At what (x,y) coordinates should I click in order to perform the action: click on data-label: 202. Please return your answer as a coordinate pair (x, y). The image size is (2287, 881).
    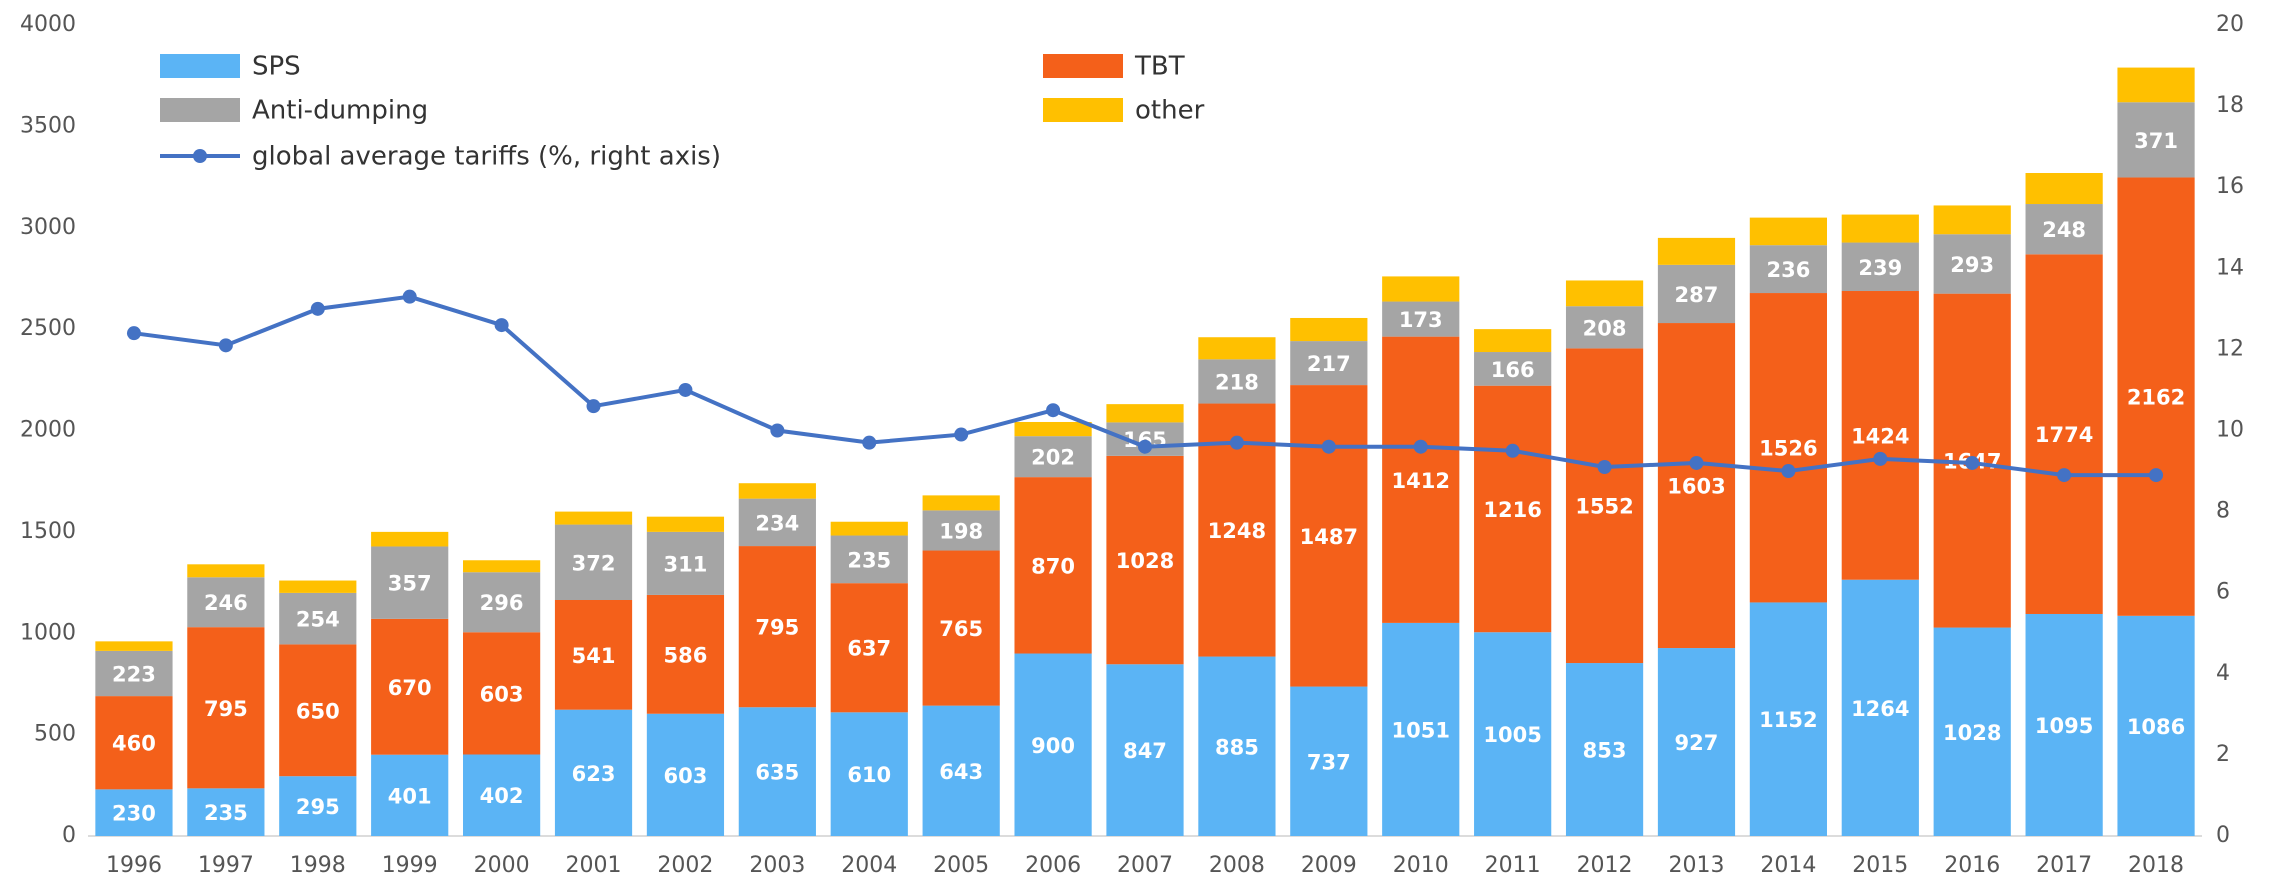
    Looking at the image, I should click on (1053, 458).